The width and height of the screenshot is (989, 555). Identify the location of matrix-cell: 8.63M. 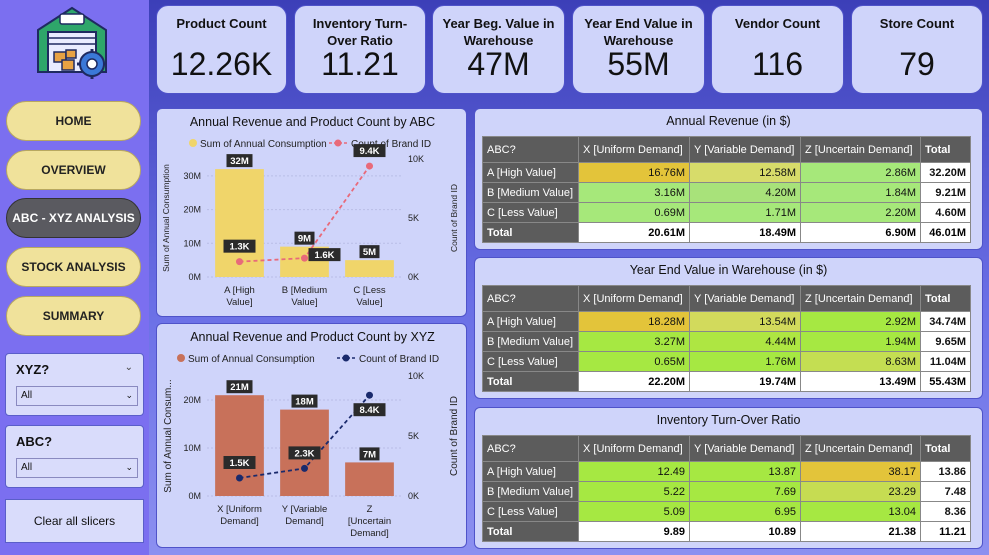
(860, 361).